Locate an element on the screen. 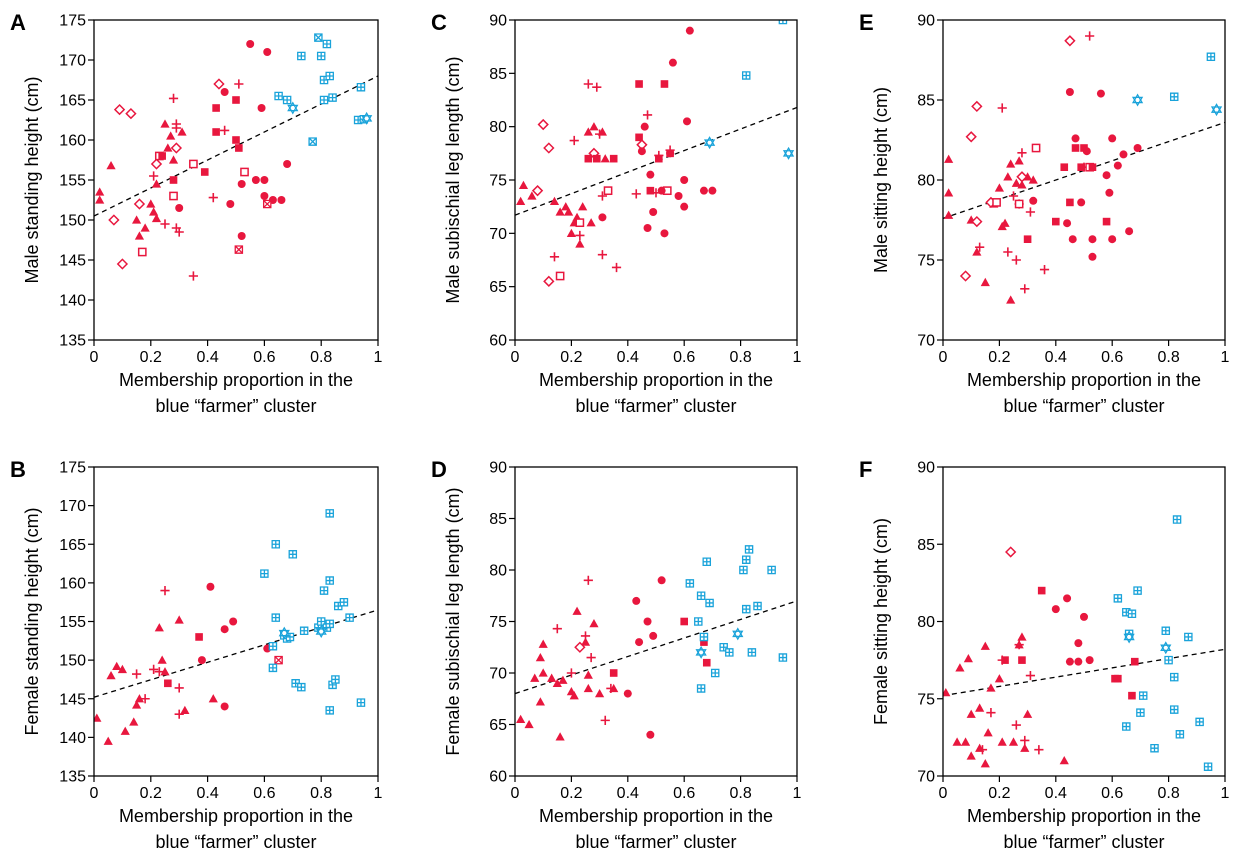 The image size is (1239, 861). series-square_x-blue is located at coordinates (315, 89).